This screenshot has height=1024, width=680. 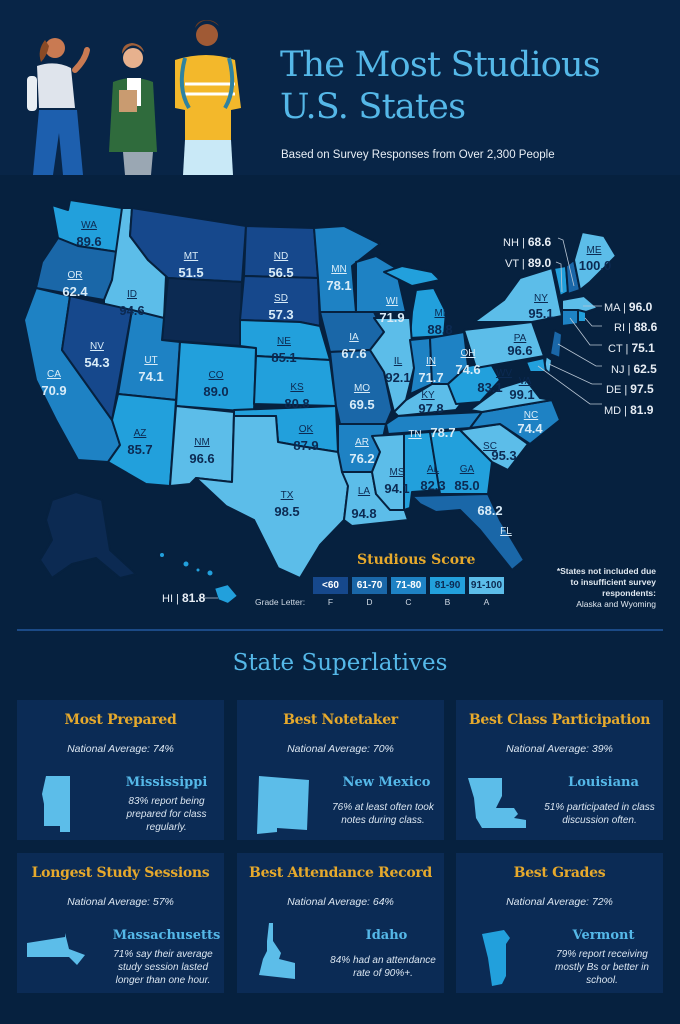 What do you see at coordinates (340, 873) in the screenshot?
I see `card-title: Best Attendance Record` at bounding box center [340, 873].